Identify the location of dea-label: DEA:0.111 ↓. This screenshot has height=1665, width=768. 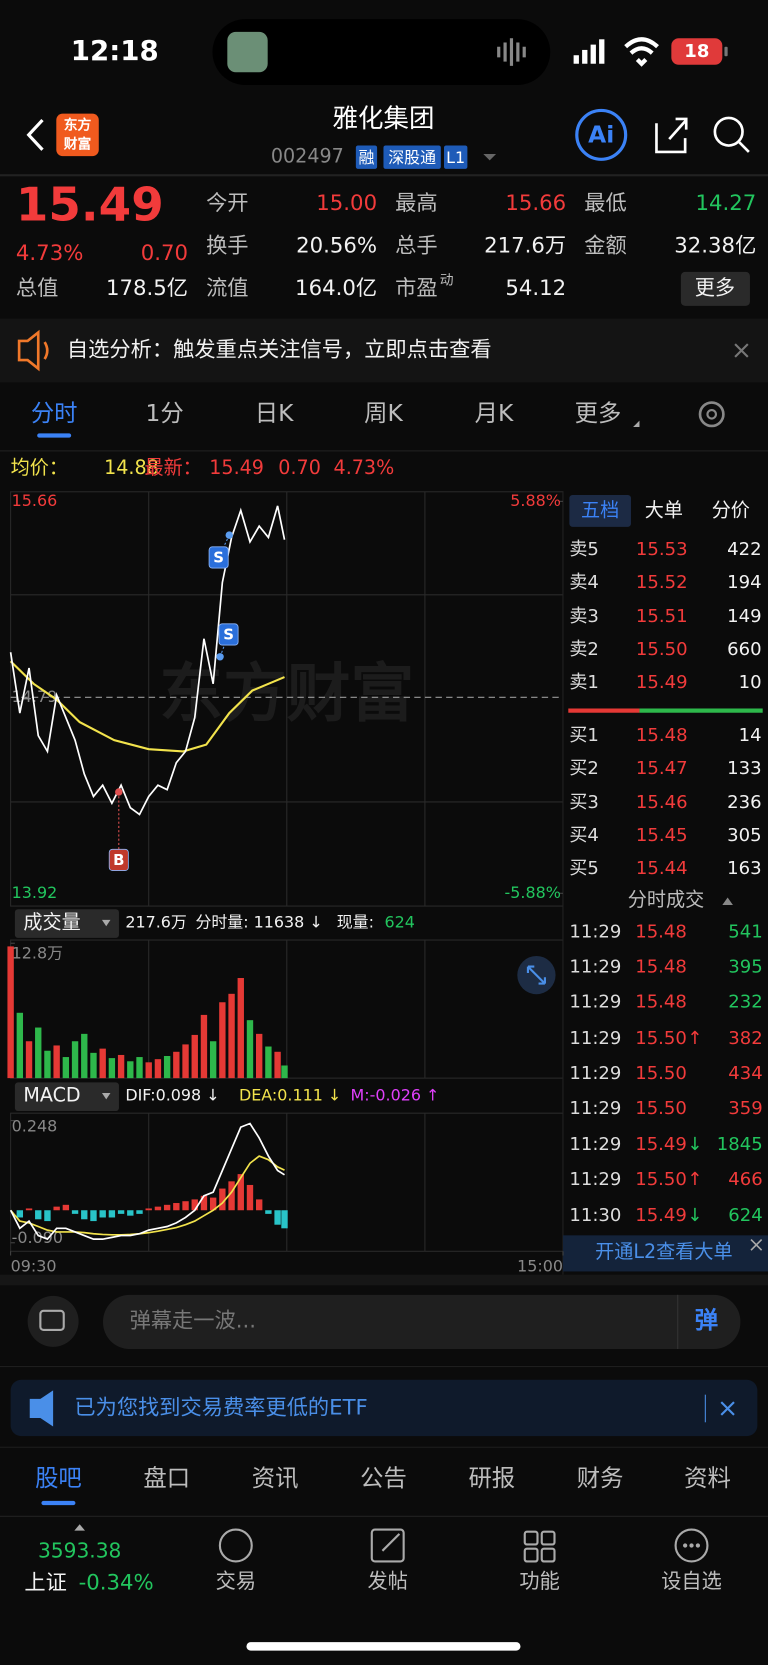
(290, 1095).